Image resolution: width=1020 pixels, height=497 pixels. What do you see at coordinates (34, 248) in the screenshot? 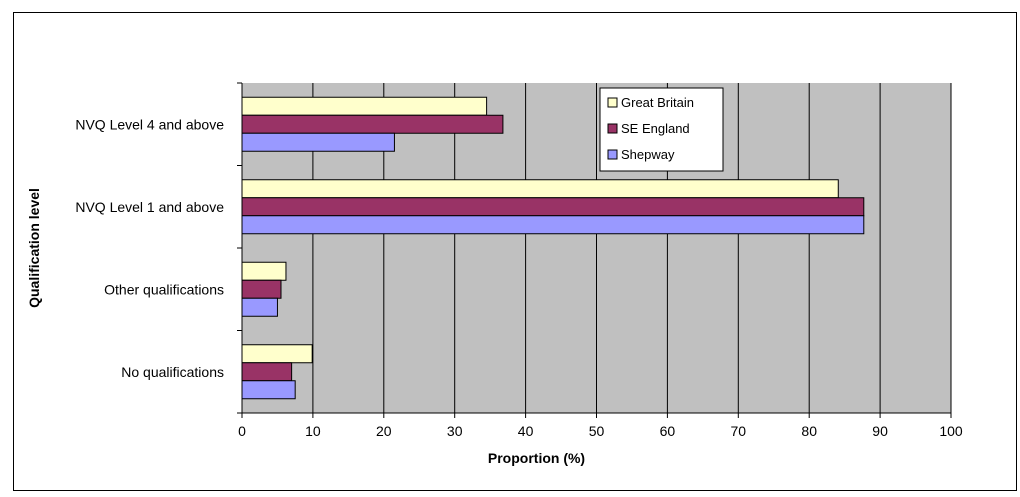
I see `y-axis-title: Qualification level` at bounding box center [34, 248].